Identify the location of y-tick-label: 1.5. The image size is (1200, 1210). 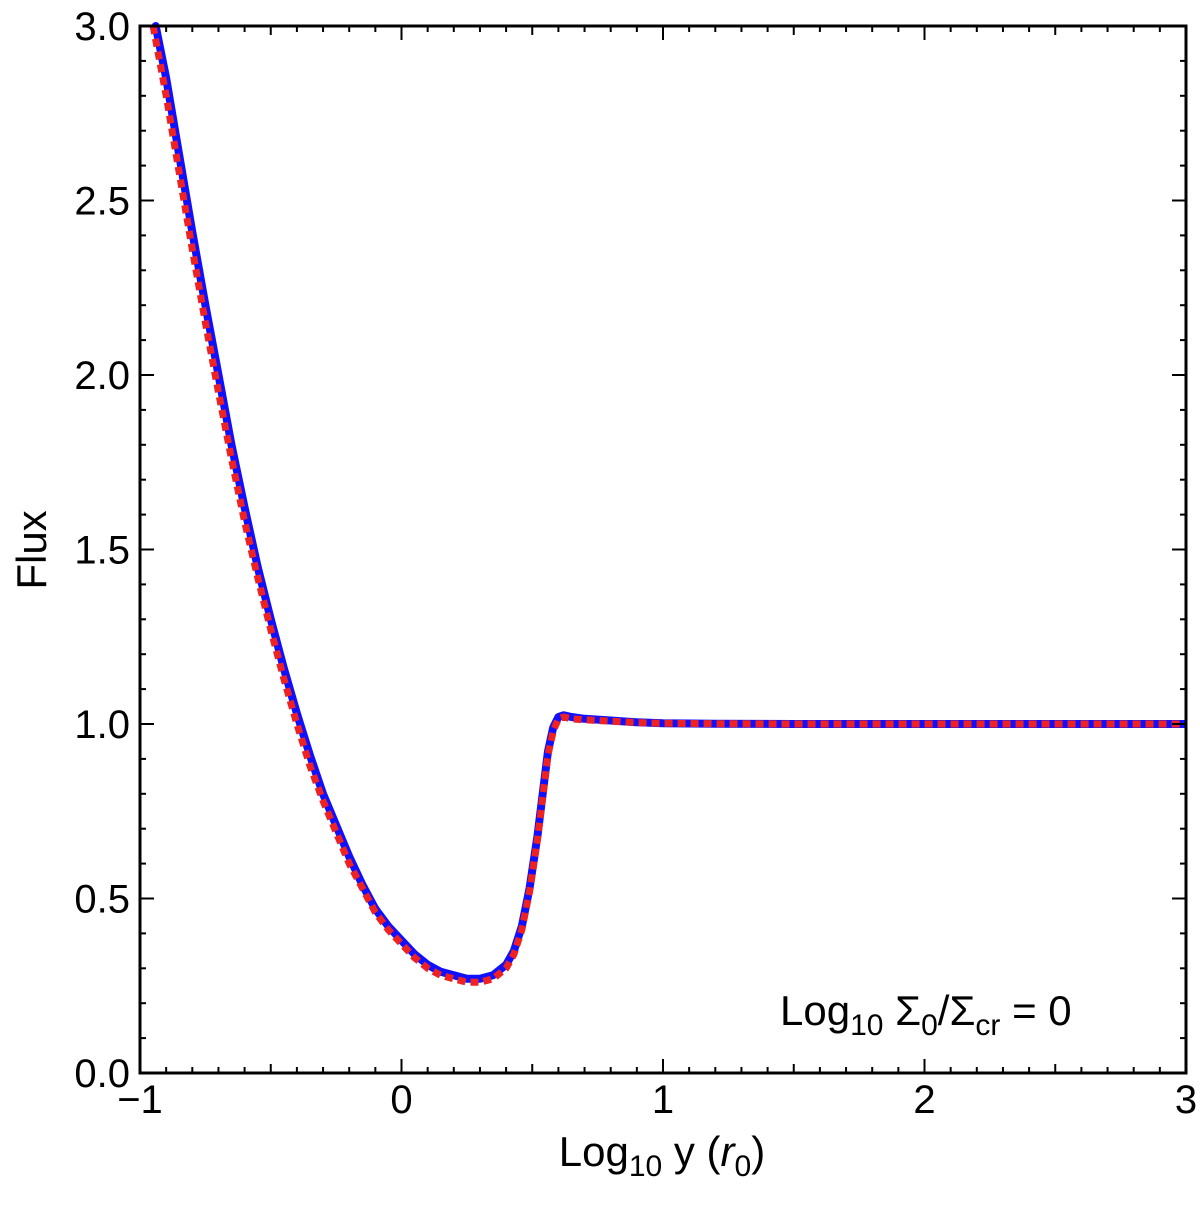
(102, 551).